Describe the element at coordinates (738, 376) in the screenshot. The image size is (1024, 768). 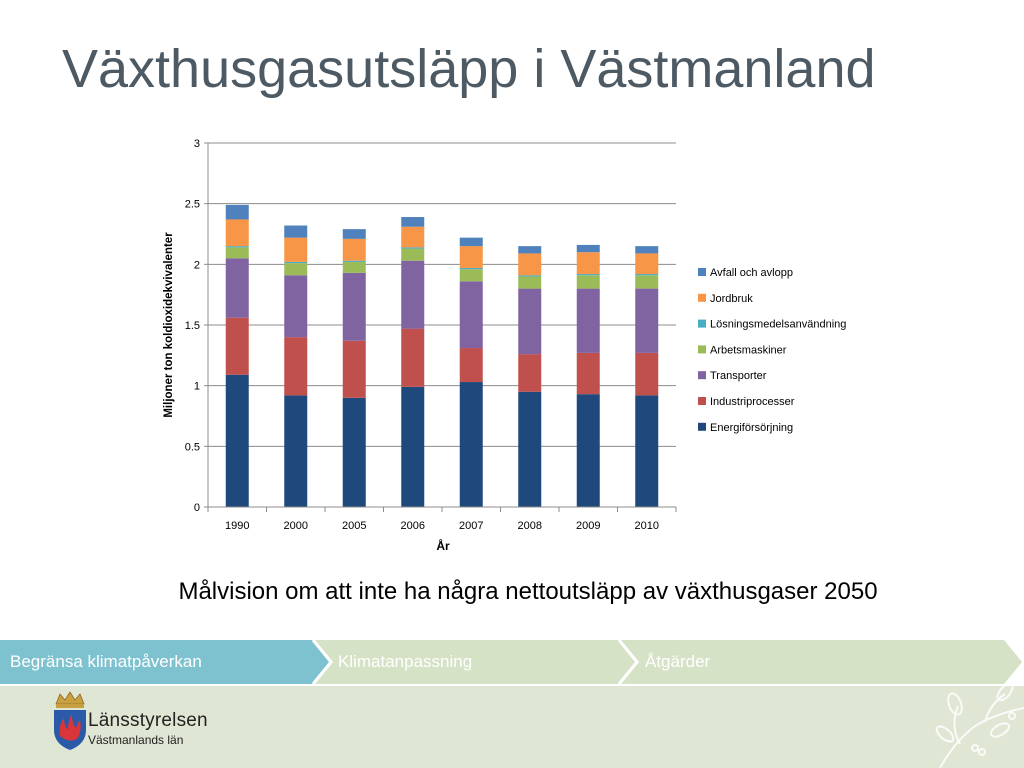
I see `legend-label: Transporter` at that location.